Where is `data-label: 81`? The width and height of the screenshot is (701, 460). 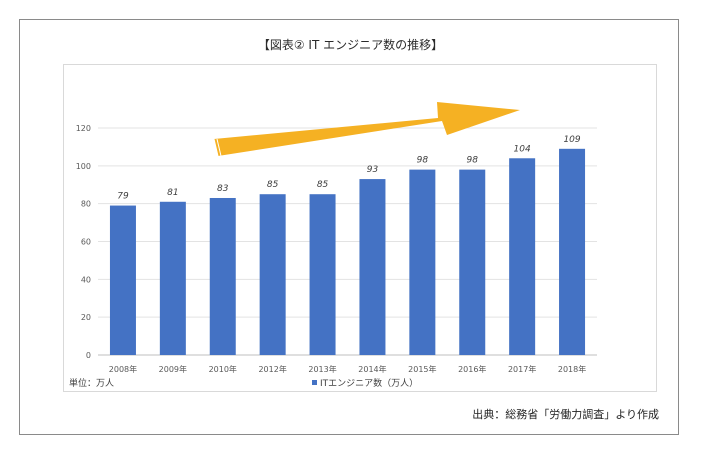
data-label: 81 is located at coordinates (172, 193).